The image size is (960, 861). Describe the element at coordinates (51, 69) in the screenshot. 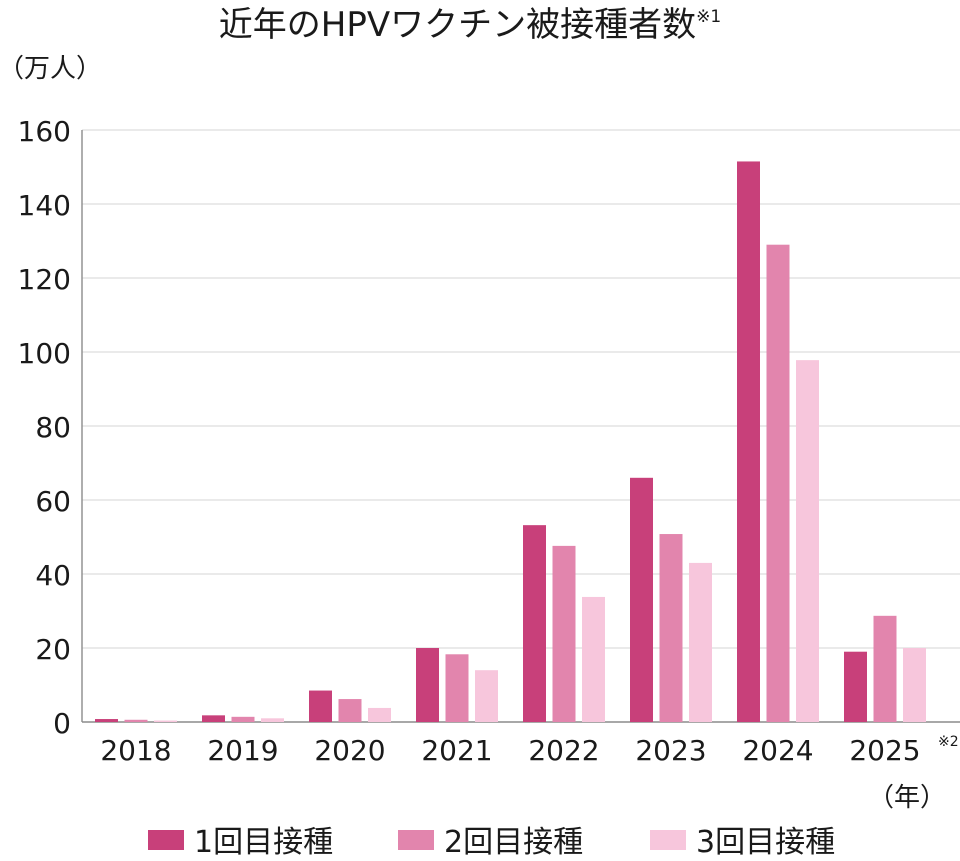

I see `y-axis-unit: （万人）` at that location.